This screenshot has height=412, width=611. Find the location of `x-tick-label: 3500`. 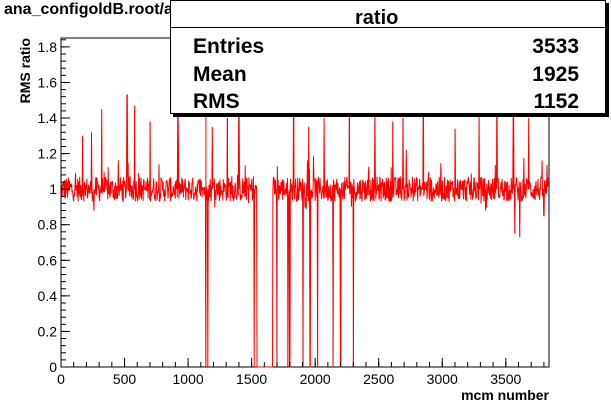

x-tick-label: 3500 is located at coordinates (505, 379).